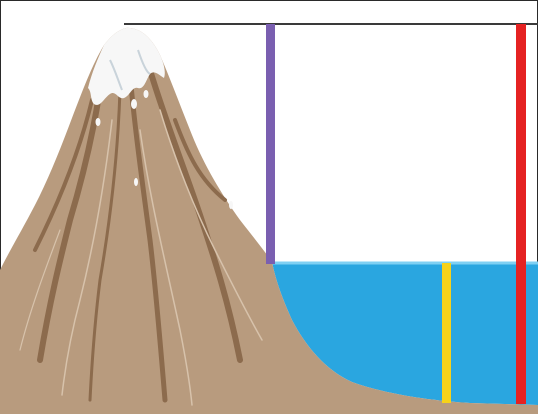 This screenshot has width=538, height=414. What do you see at coordinates (270, 144) in the screenshot?
I see `purple-bar` at bounding box center [270, 144].